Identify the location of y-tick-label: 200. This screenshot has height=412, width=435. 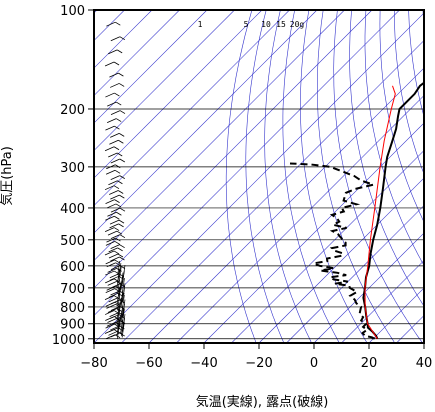
(72, 110).